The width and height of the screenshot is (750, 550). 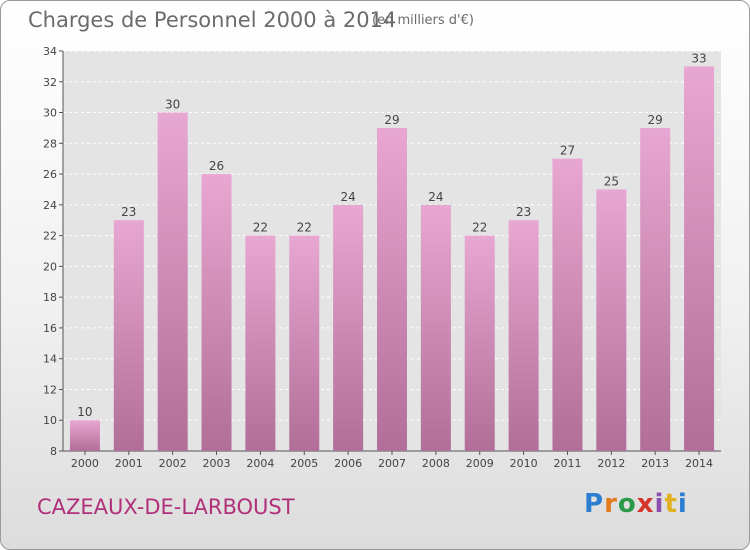 What do you see at coordinates (480, 463) in the screenshot?
I see `x-tick-label: 2009` at bounding box center [480, 463].